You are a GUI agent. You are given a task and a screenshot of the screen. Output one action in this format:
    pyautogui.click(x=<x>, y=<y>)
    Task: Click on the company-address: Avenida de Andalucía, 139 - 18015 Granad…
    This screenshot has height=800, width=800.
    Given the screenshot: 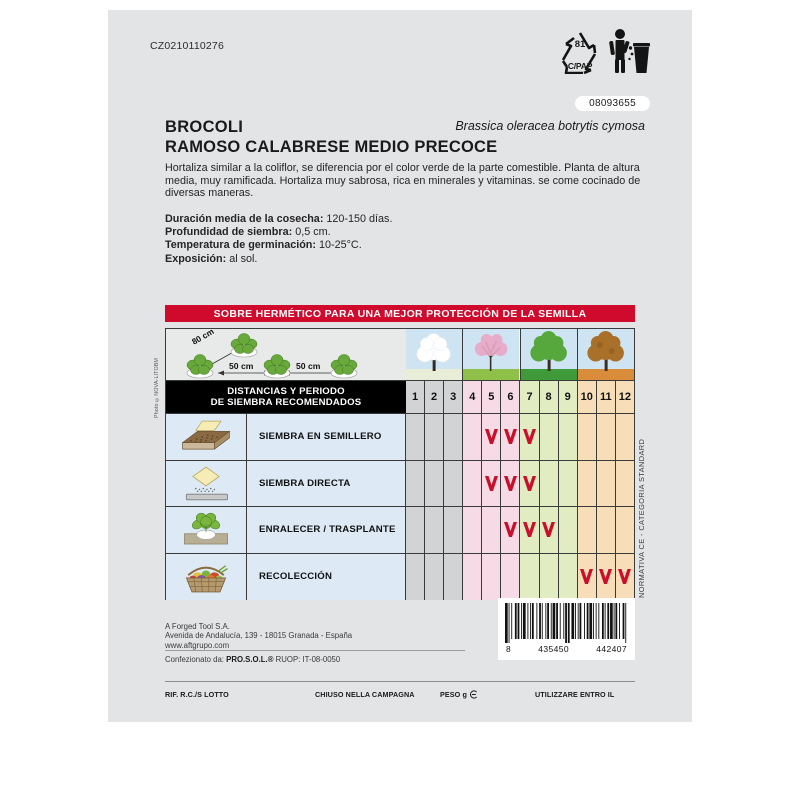 What is the action you would take?
    pyautogui.click(x=259, y=636)
    